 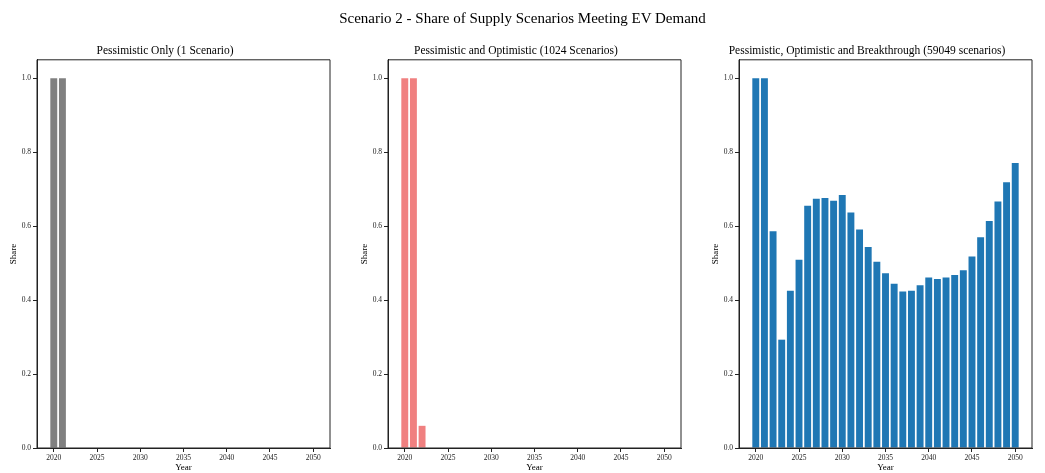 What do you see at coordinates (867, 50) in the screenshot?
I see `chart-title: Pessimistic, Optimistic and Breakthrough (59049 scenarios)` at bounding box center [867, 50].